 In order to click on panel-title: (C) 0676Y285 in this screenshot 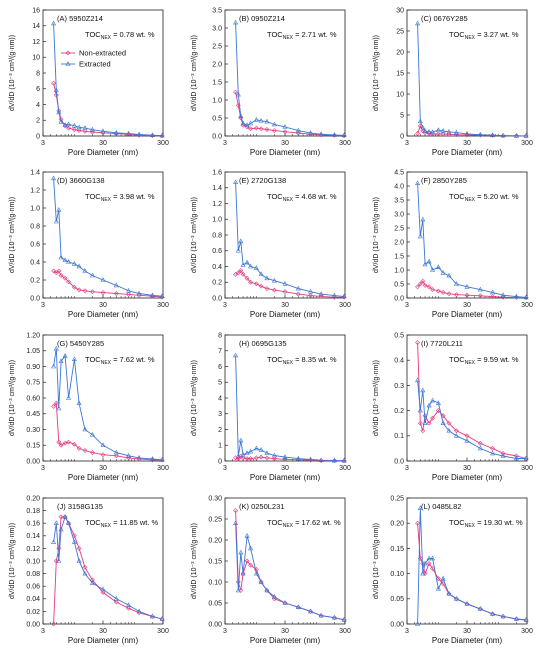, I will do `click(444, 18)`.